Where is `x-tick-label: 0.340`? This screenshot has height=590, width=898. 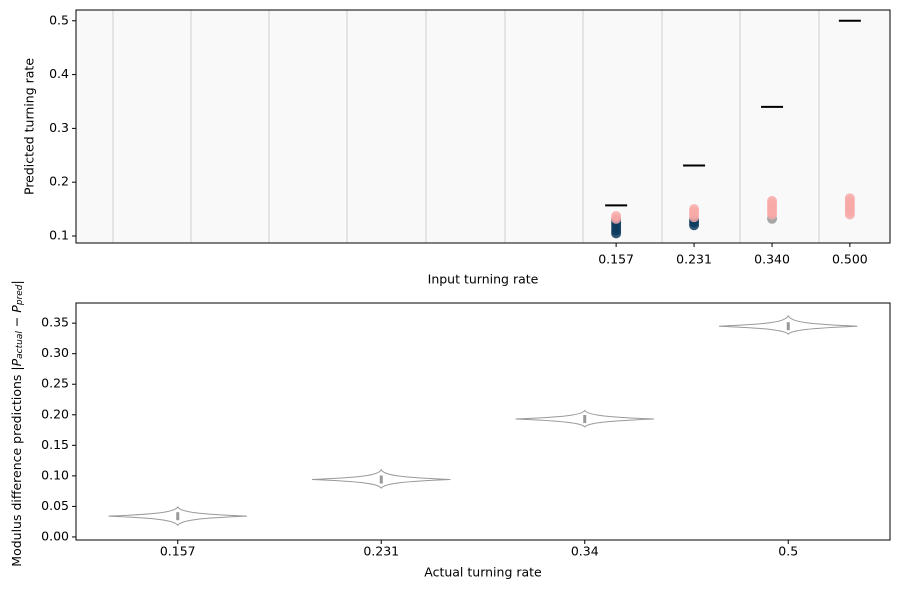
x-tick-label: 0.340 is located at coordinates (772, 259).